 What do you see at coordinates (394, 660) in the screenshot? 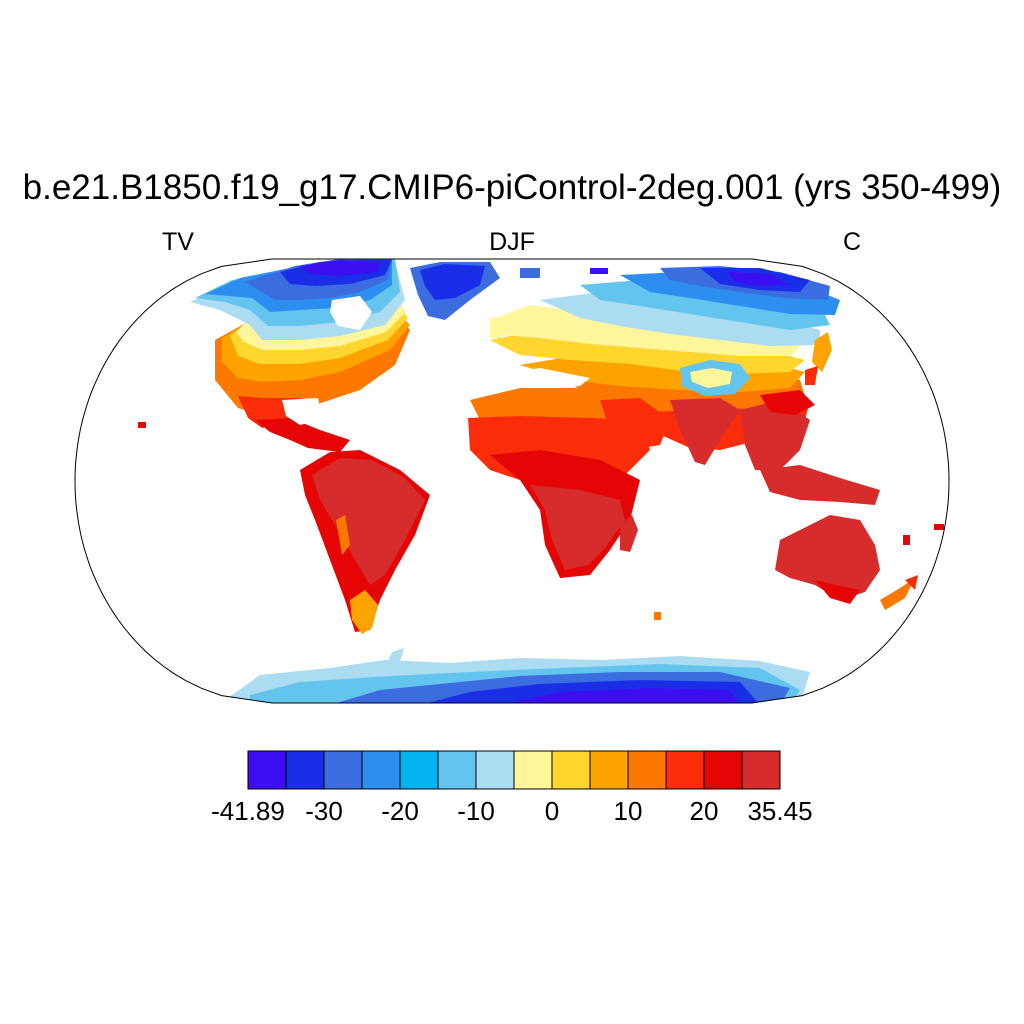
I see `antarctic-peninsula` at bounding box center [394, 660].